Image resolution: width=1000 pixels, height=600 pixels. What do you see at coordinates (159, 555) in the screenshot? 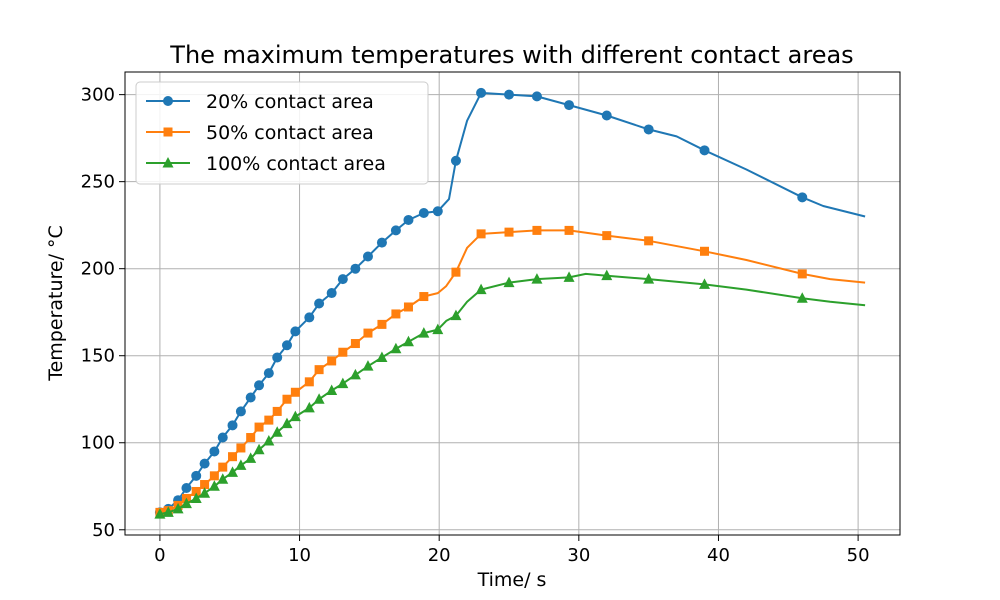
I see `x-tick-label: 0` at bounding box center [159, 555].